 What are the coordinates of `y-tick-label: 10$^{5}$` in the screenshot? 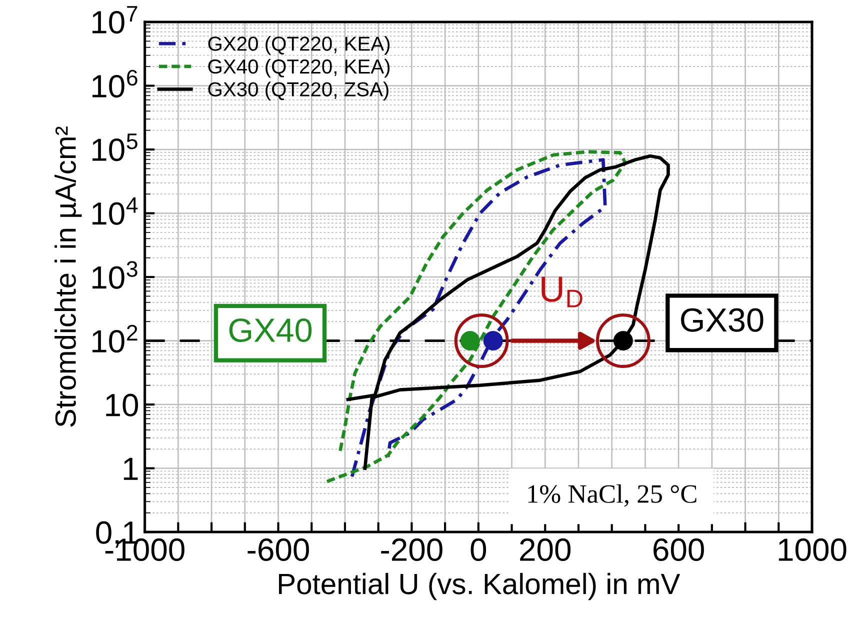 It's located at (115, 148).